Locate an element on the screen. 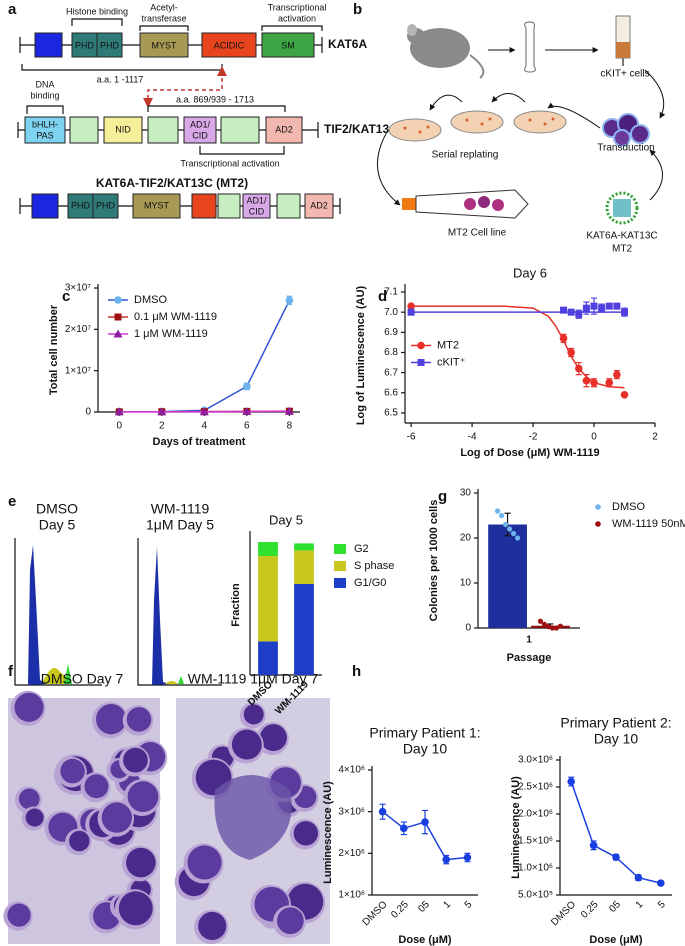  data-point is located at coordinates (517, 538).